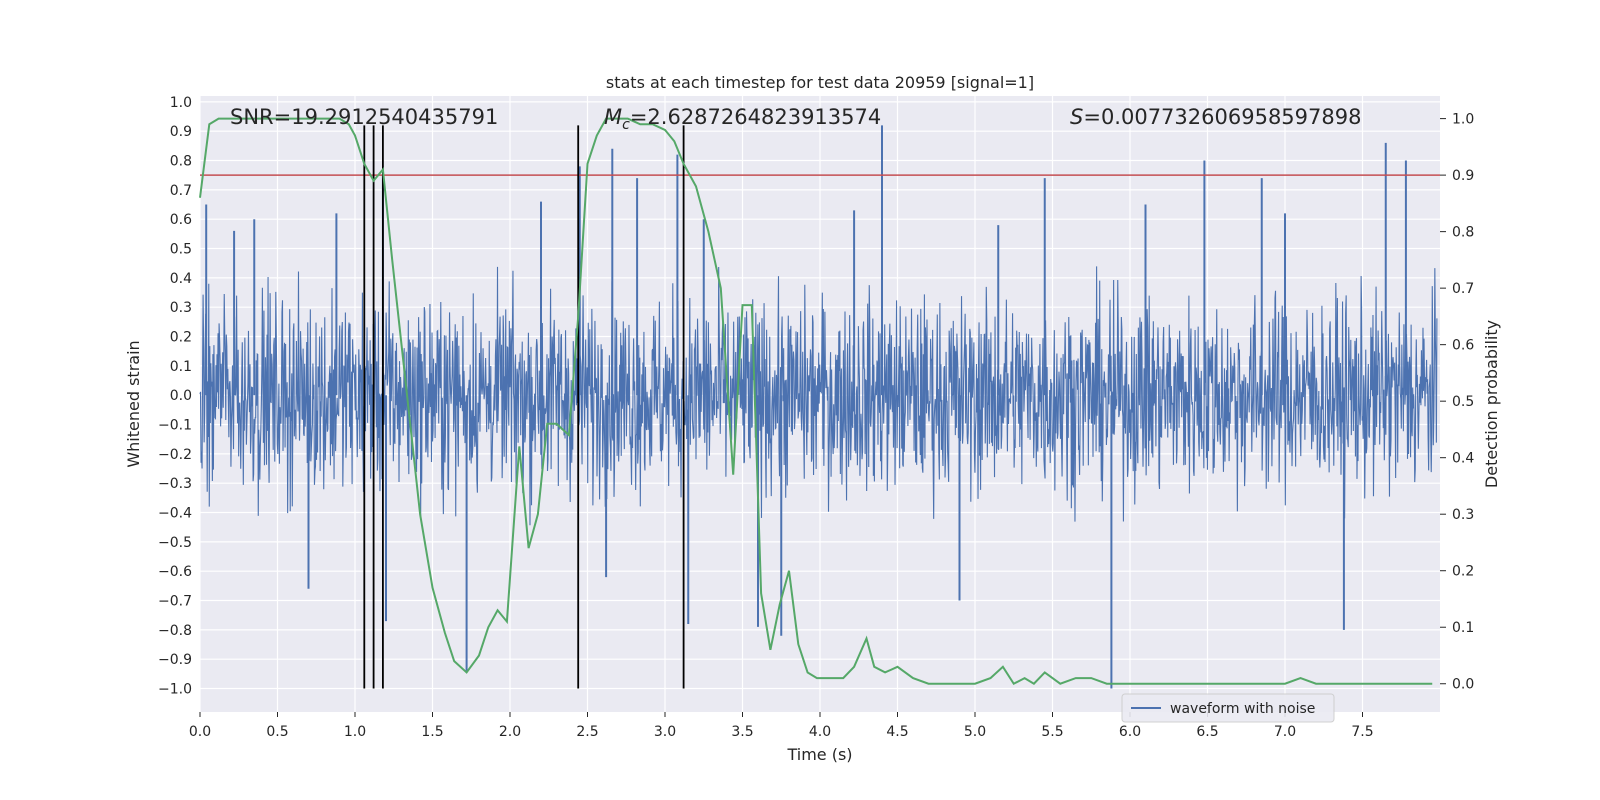  Describe the element at coordinates (1463, 402) in the screenshot. I see `y-right-tick-label: 0.5` at that location.